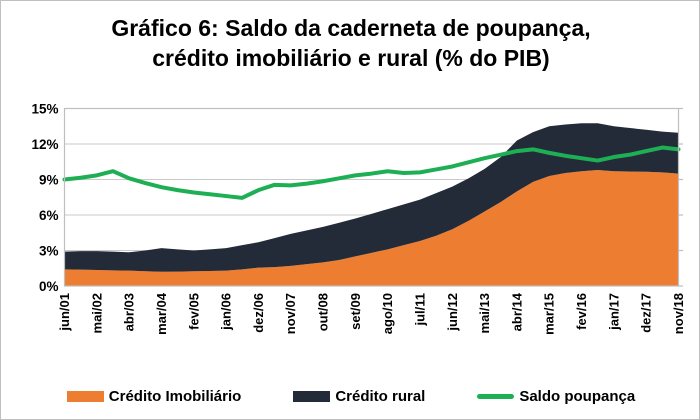  What do you see at coordinates (258, 313) in the screenshot?
I see `x-tick-label-dez-06: dez/06` at bounding box center [258, 313].